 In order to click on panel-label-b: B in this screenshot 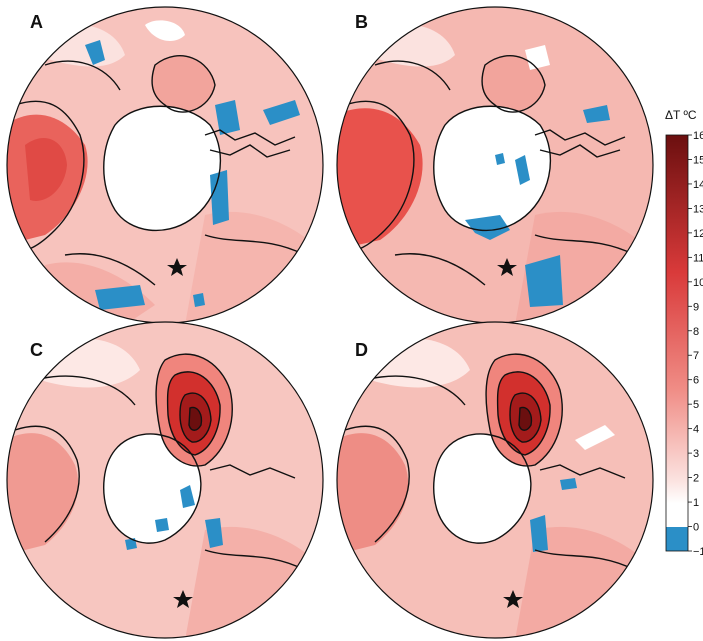, I will do `click(361, 22)`.